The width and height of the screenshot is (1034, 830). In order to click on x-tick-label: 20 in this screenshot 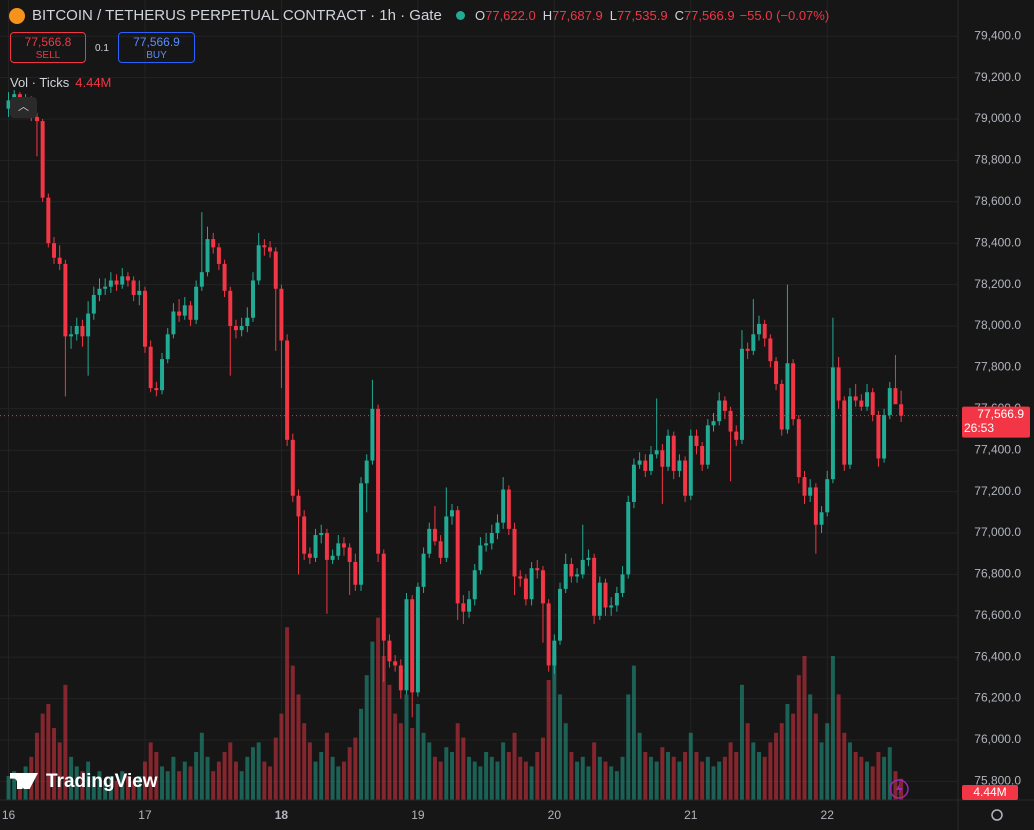, I will do `click(555, 815)`.